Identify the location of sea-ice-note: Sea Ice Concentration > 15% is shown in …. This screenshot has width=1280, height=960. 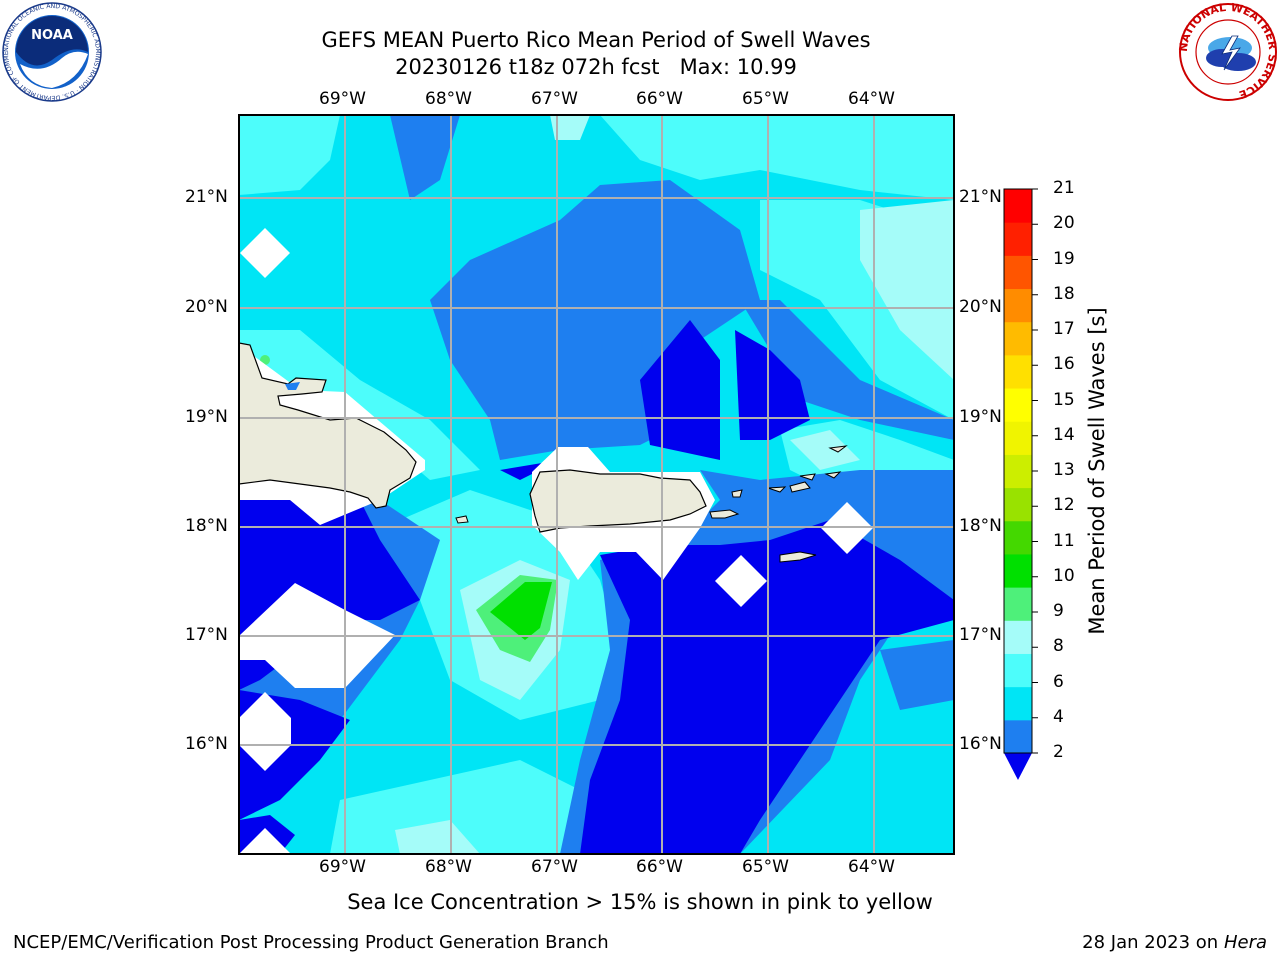
(640, 902).